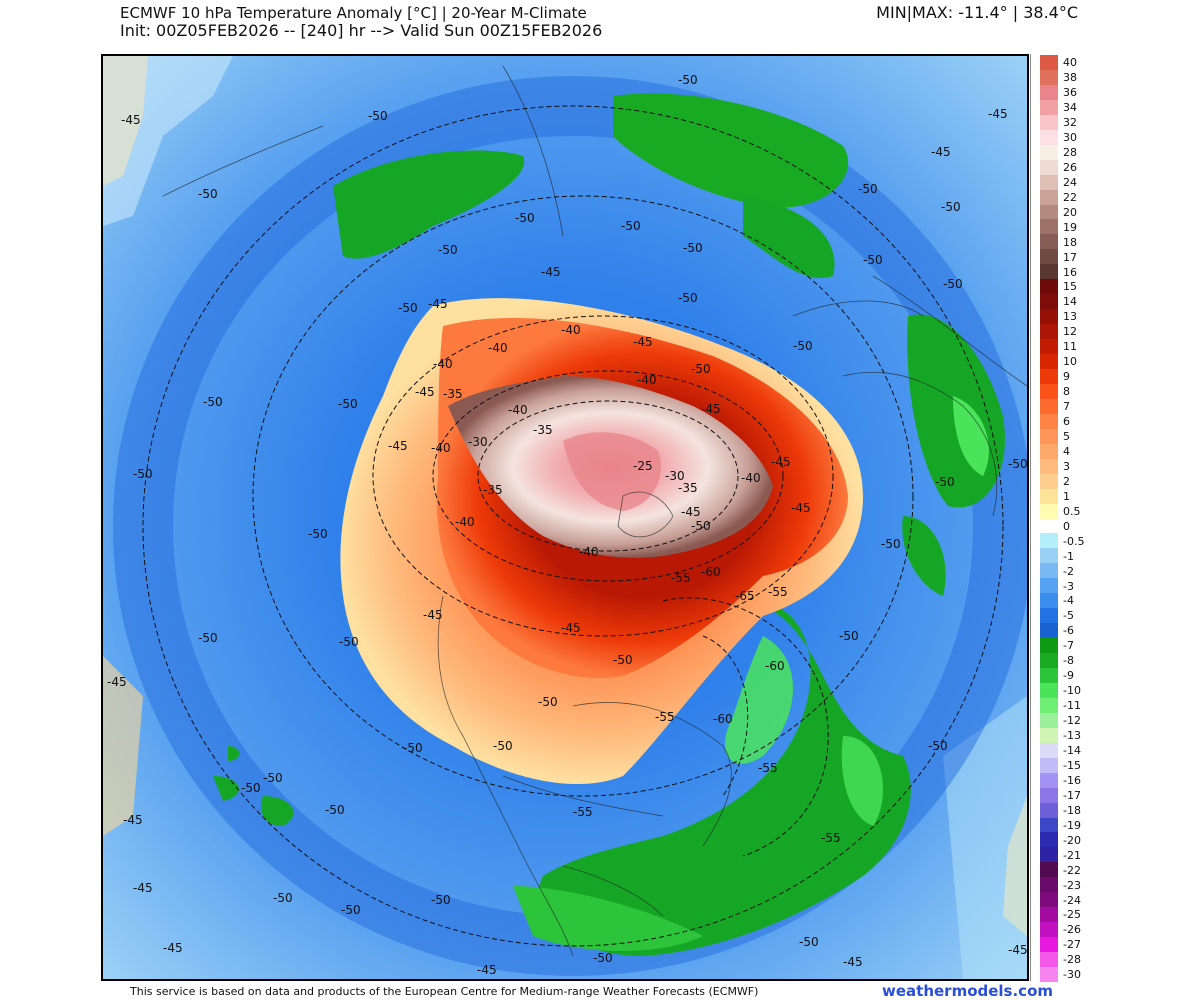  I want to click on contour-label: -55, so click(583, 812).